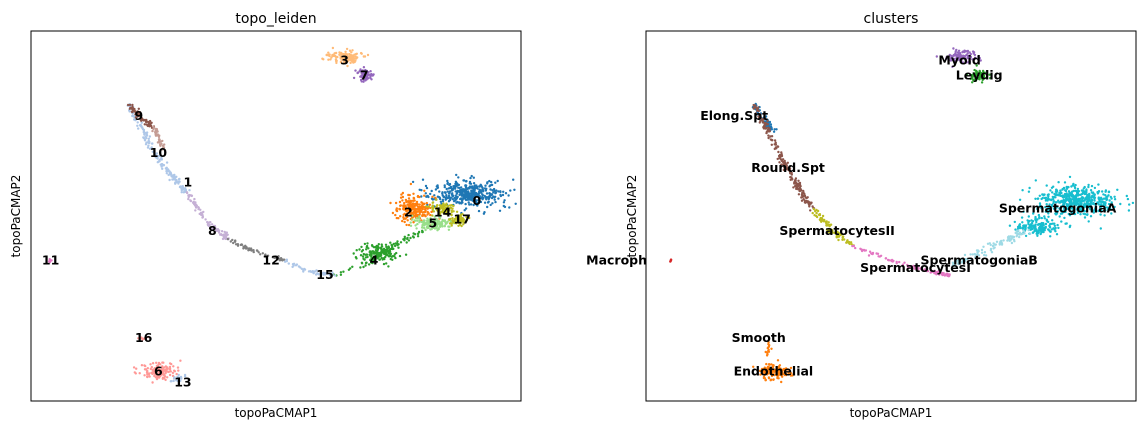  Describe the element at coordinates (833, 227) in the screenshot. I see `cluster-points-spermatocytesii` at that location.